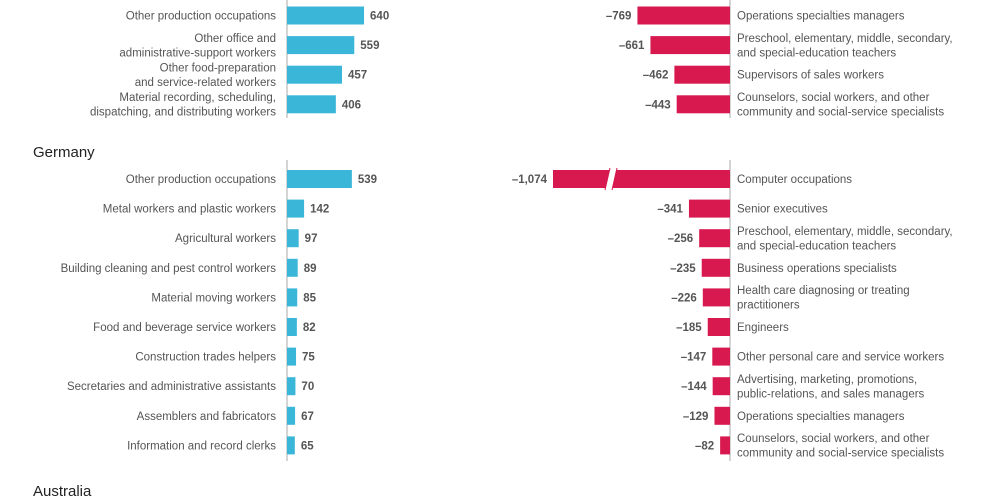 This screenshot has height=500, width=1000. What do you see at coordinates (213, 298) in the screenshot?
I see `gain-occupation-label: Material moving workers` at bounding box center [213, 298].